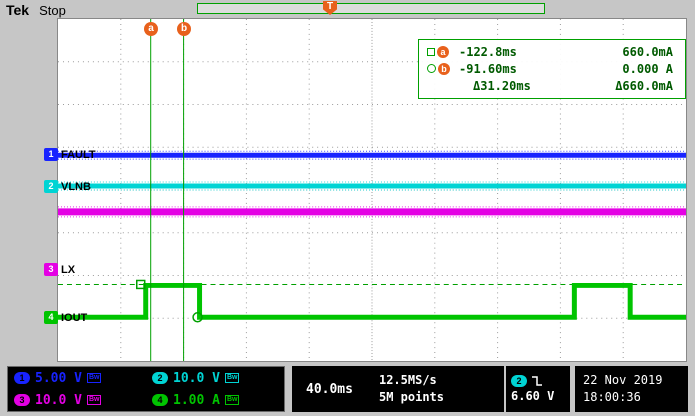  I want to click on record-length: 5M points, so click(411, 397).